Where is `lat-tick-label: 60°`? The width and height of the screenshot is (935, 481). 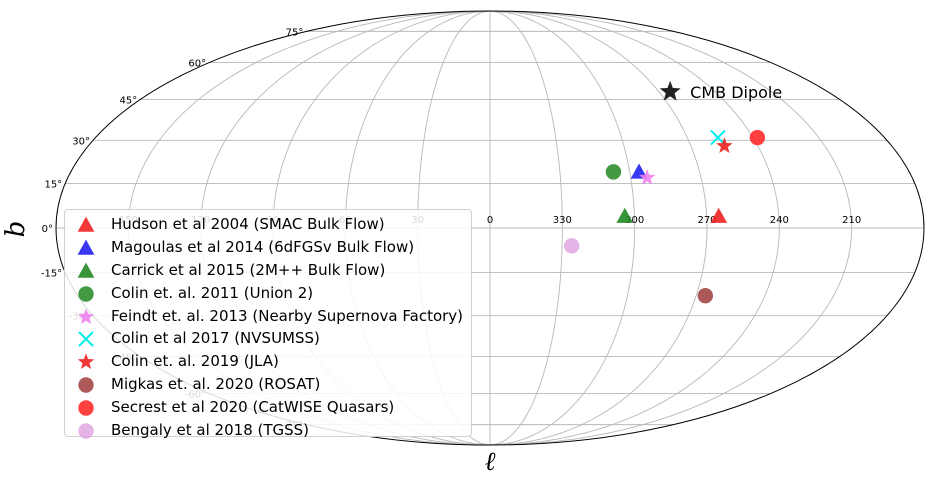
lat-tick-label: 60° is located at coordinates (197, 64).